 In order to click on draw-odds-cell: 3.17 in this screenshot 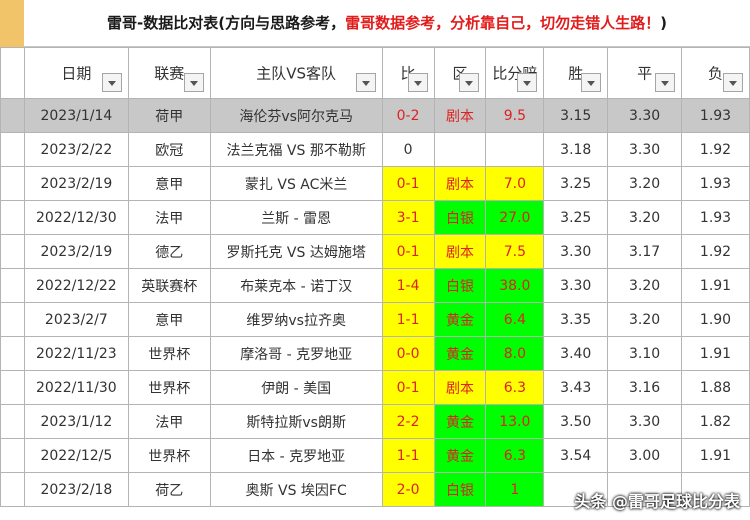, I will do `click(645, 251)`.